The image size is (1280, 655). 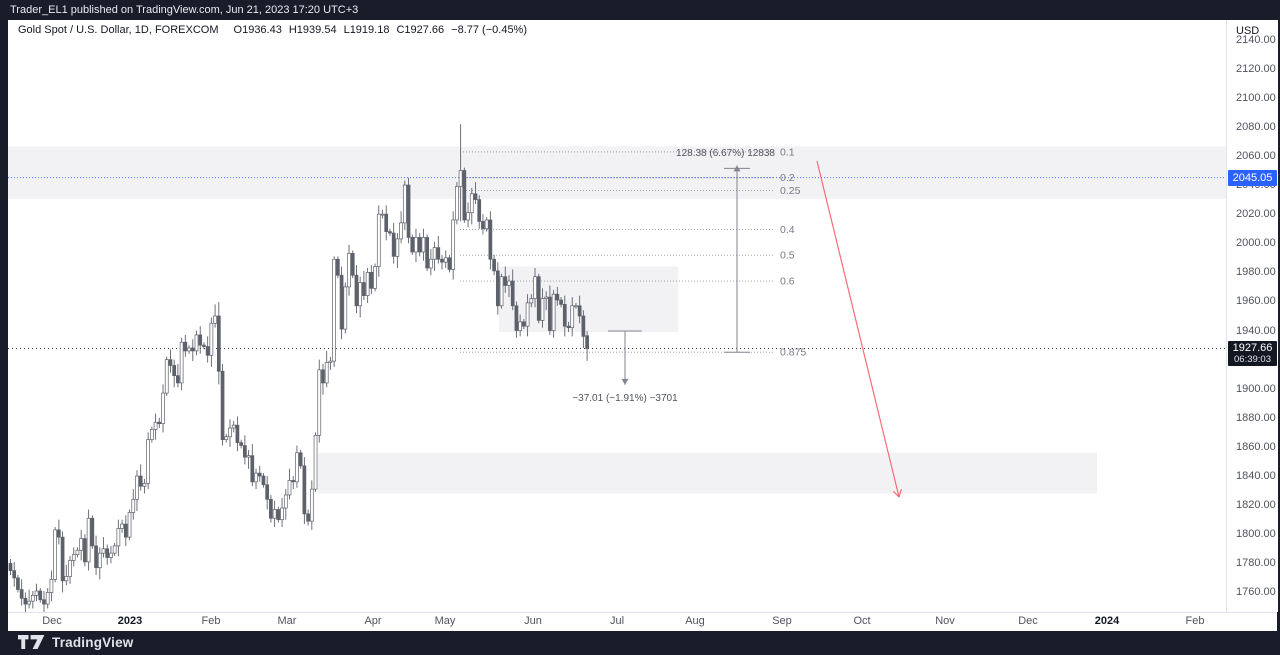 What do you see at coordinates (346, 30) in the screenshot?
I see `ohlc-key: L` at bounding box center [346, 30].